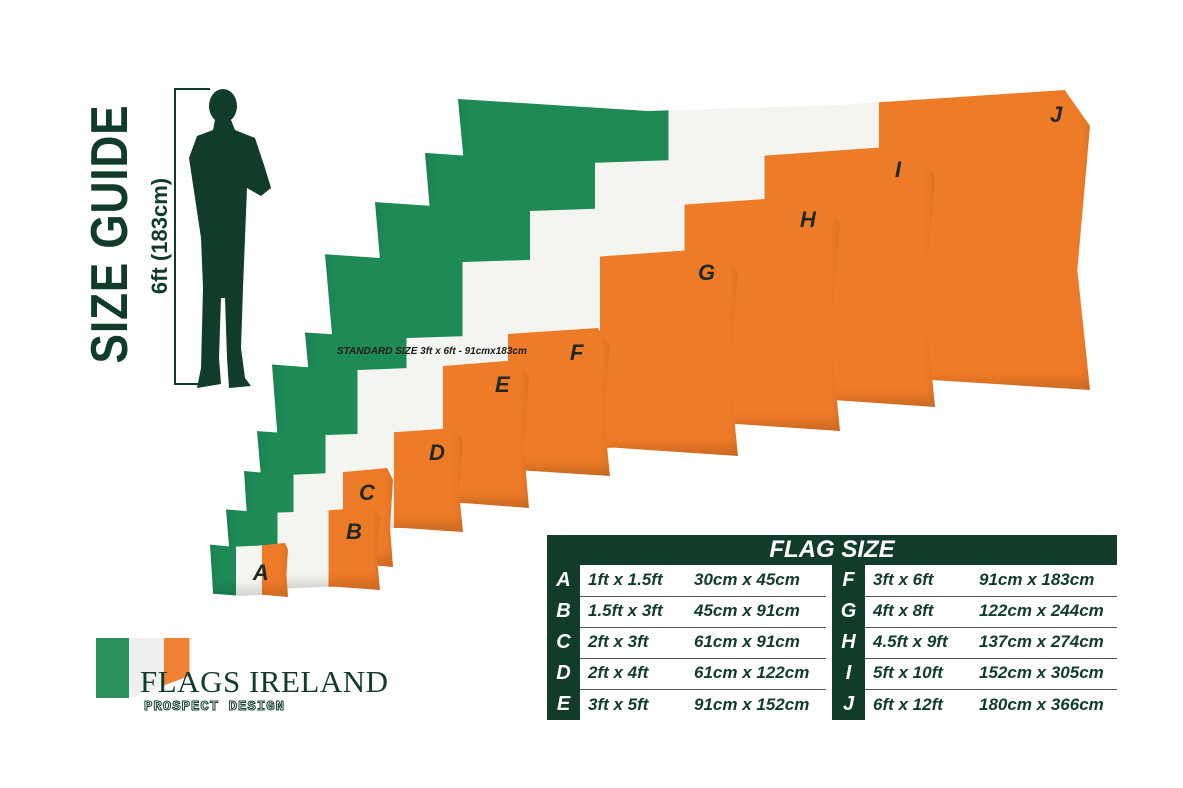 Image resolution: width=1183 pixels, height=788 pixels. I want to click on table-row: I 5ft x 10ft 152cm x 305cm, so click(974, 674).